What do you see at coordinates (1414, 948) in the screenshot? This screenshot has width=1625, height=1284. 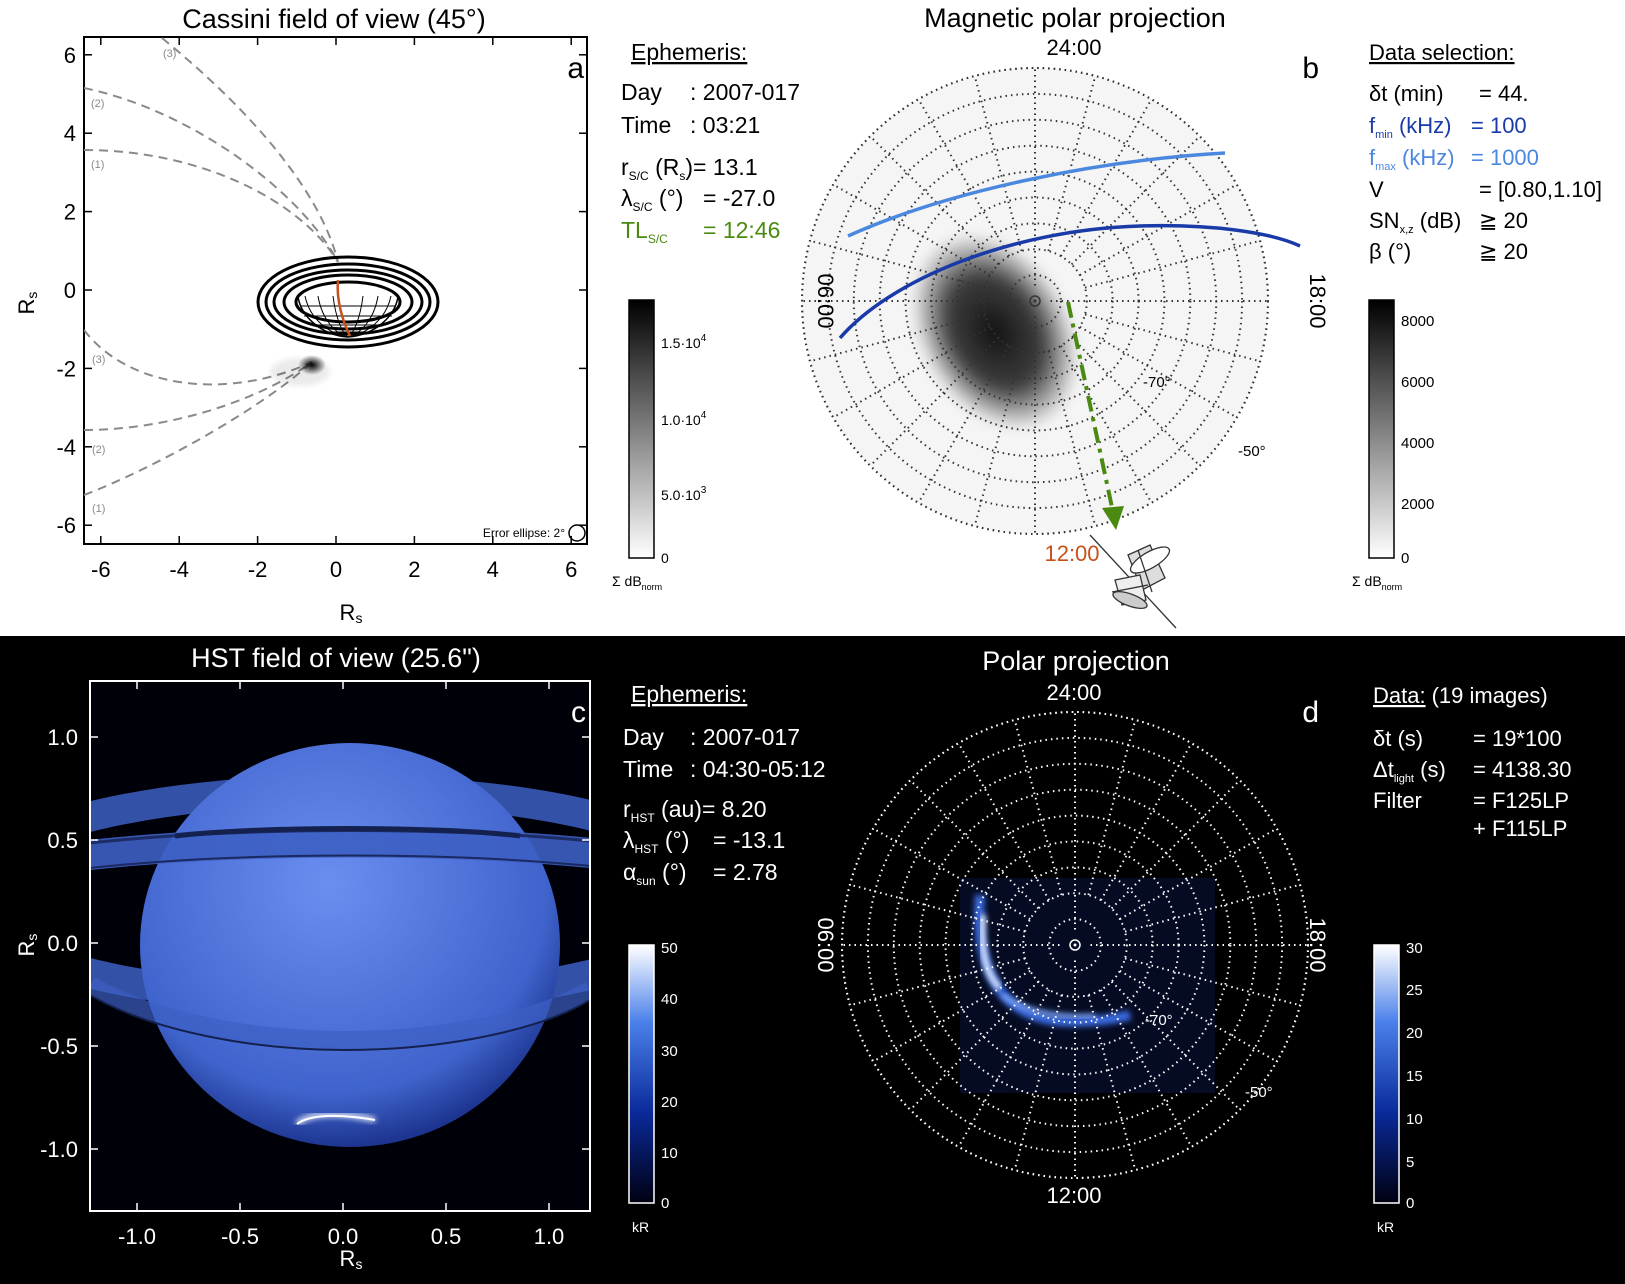 I see `colorbar-tick: 30` at bounding box center [1414, 948].